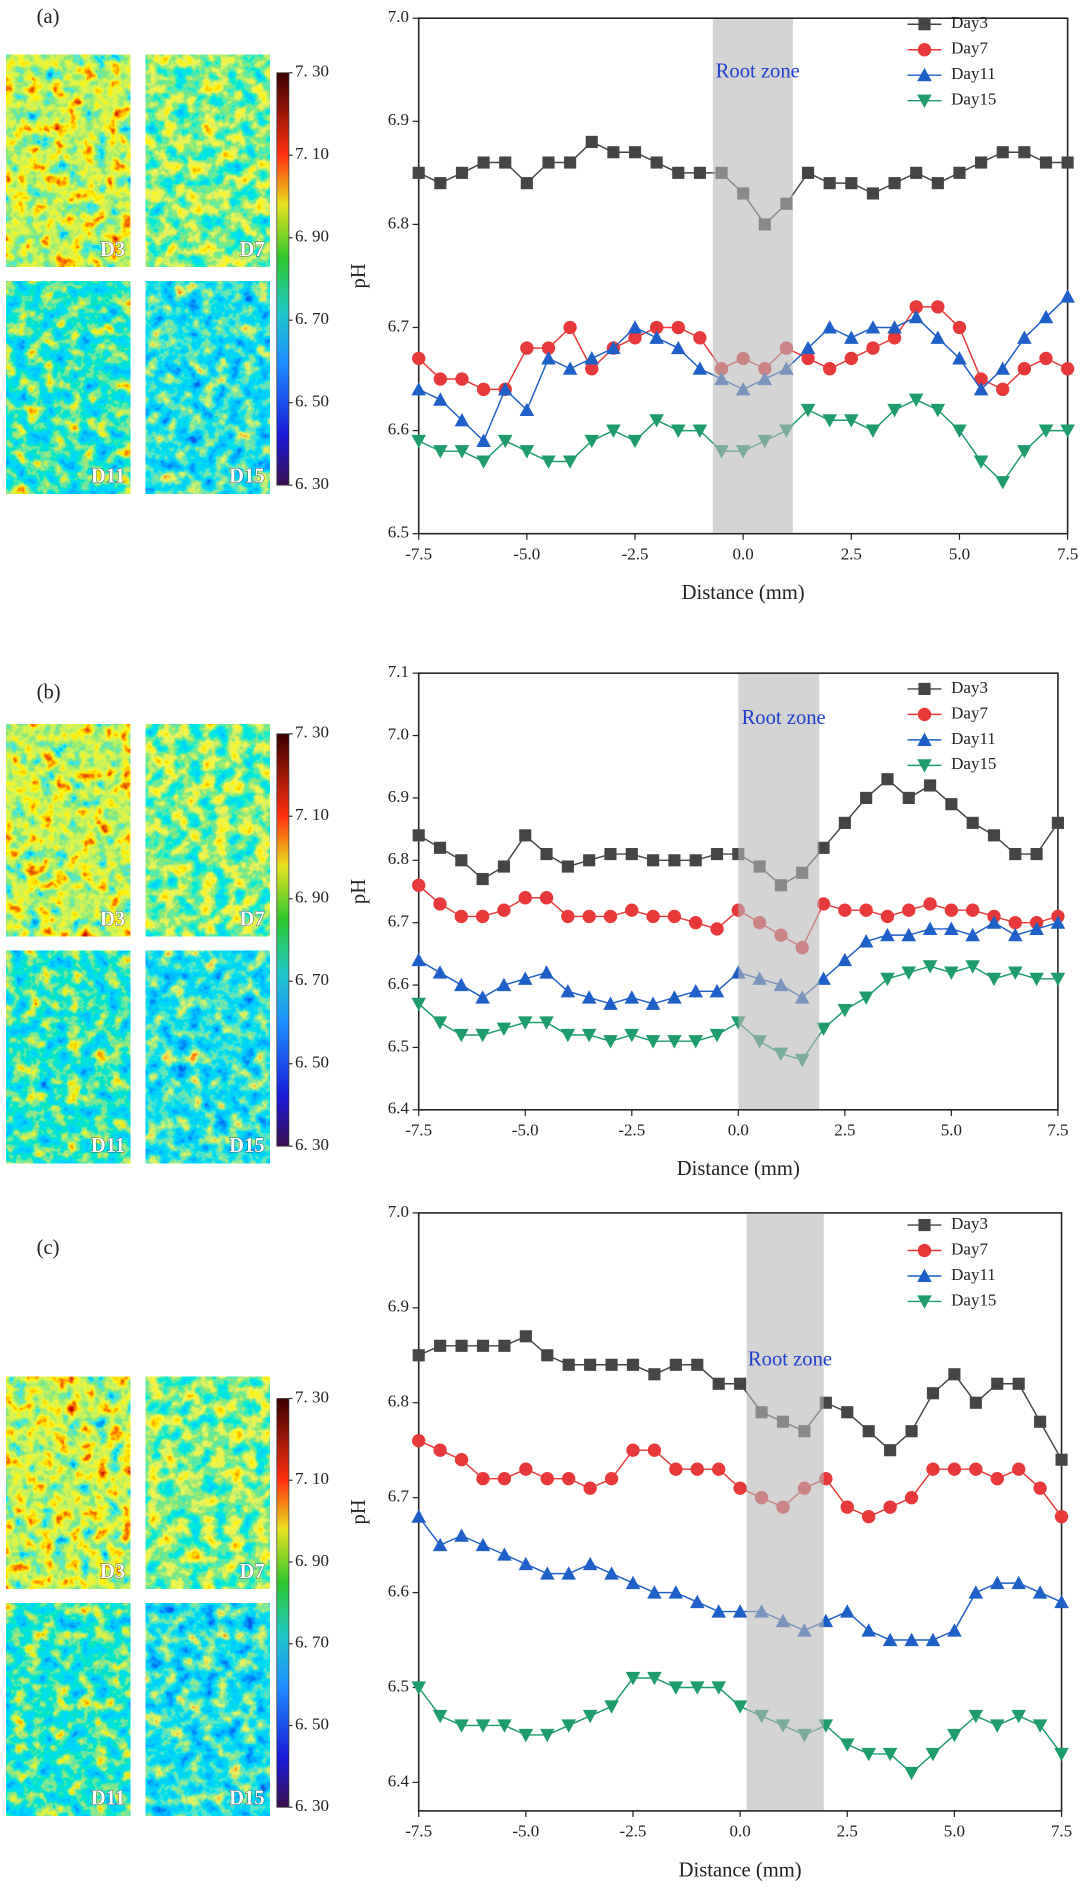 The width and height of the screenshot is (1080, 1897). Describe the element at coordinates (633, 1831) in the screenshot. I see `x-tick-label: -2.5` at that location.